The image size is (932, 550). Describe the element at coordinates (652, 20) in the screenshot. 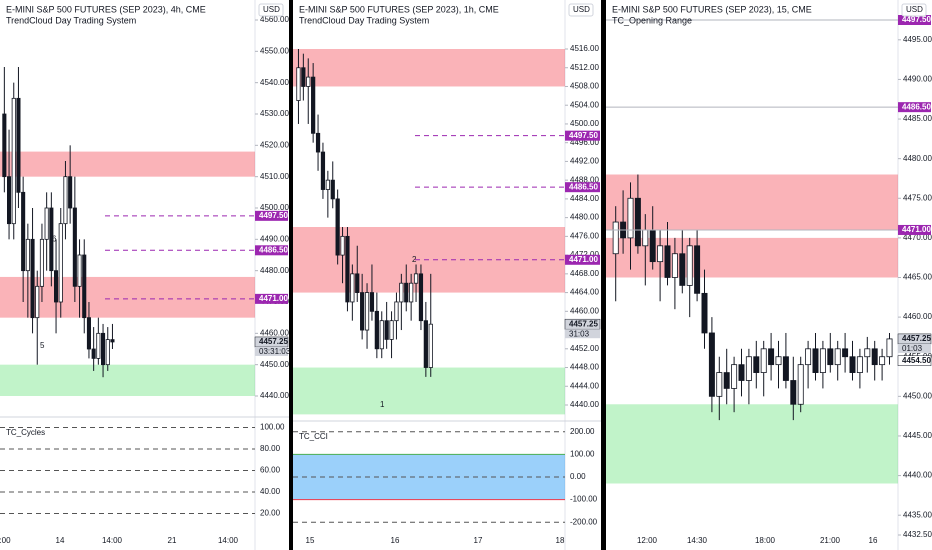

I see `chart-subtitle: TC_Opening Range` at that location.